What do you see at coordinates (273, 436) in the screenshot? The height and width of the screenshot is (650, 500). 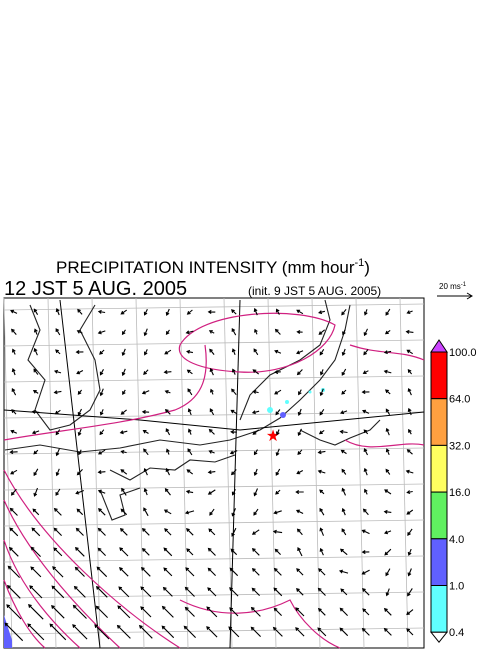 I see `location-star: ★` at bounding box center [273, 436].